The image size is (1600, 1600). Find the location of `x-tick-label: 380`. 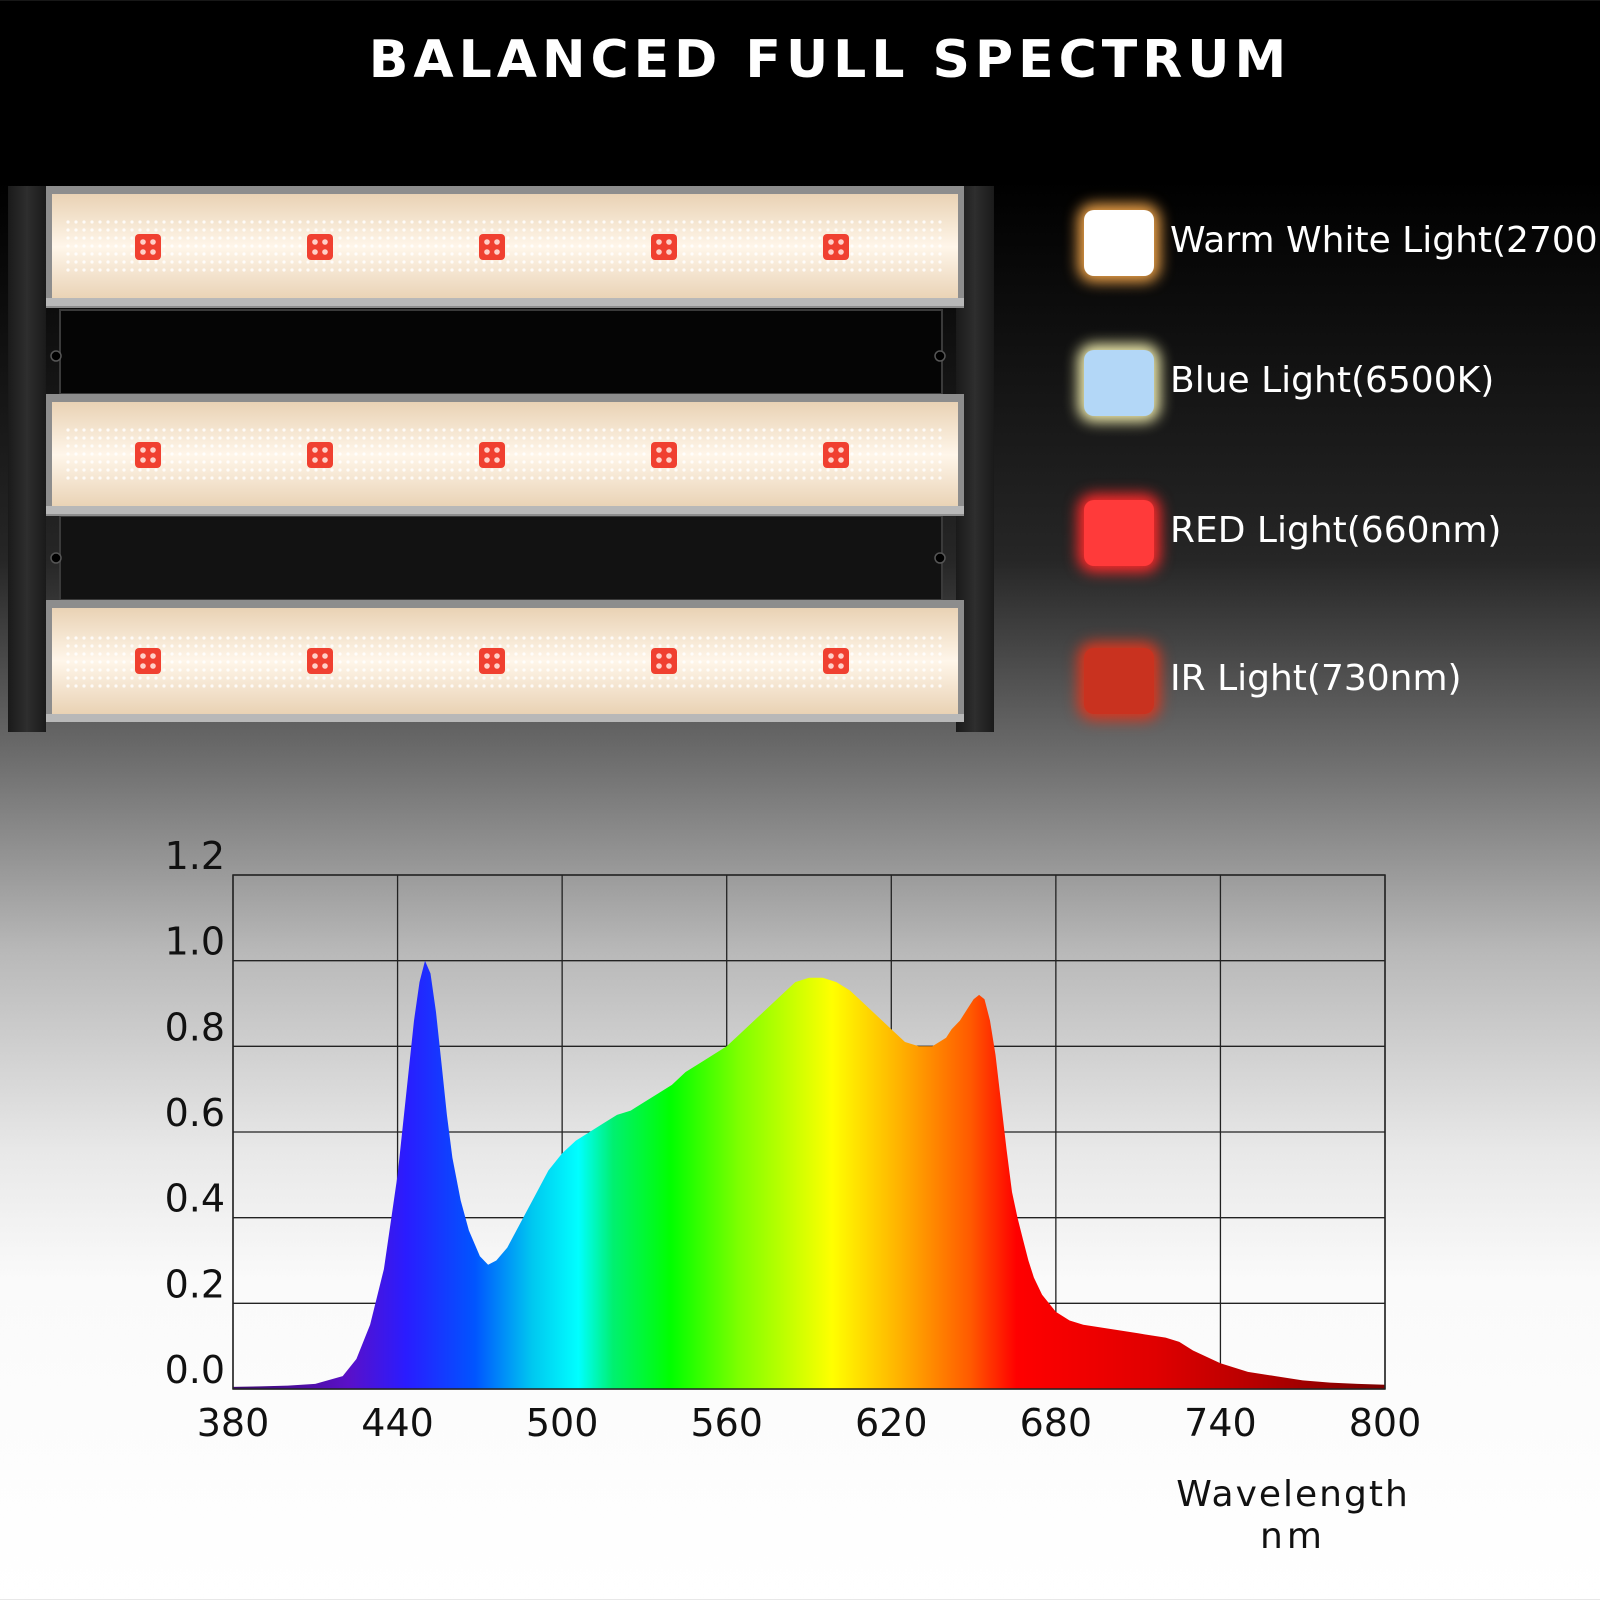

x-tick-label: 380 is located at coordinates (233, 1423).